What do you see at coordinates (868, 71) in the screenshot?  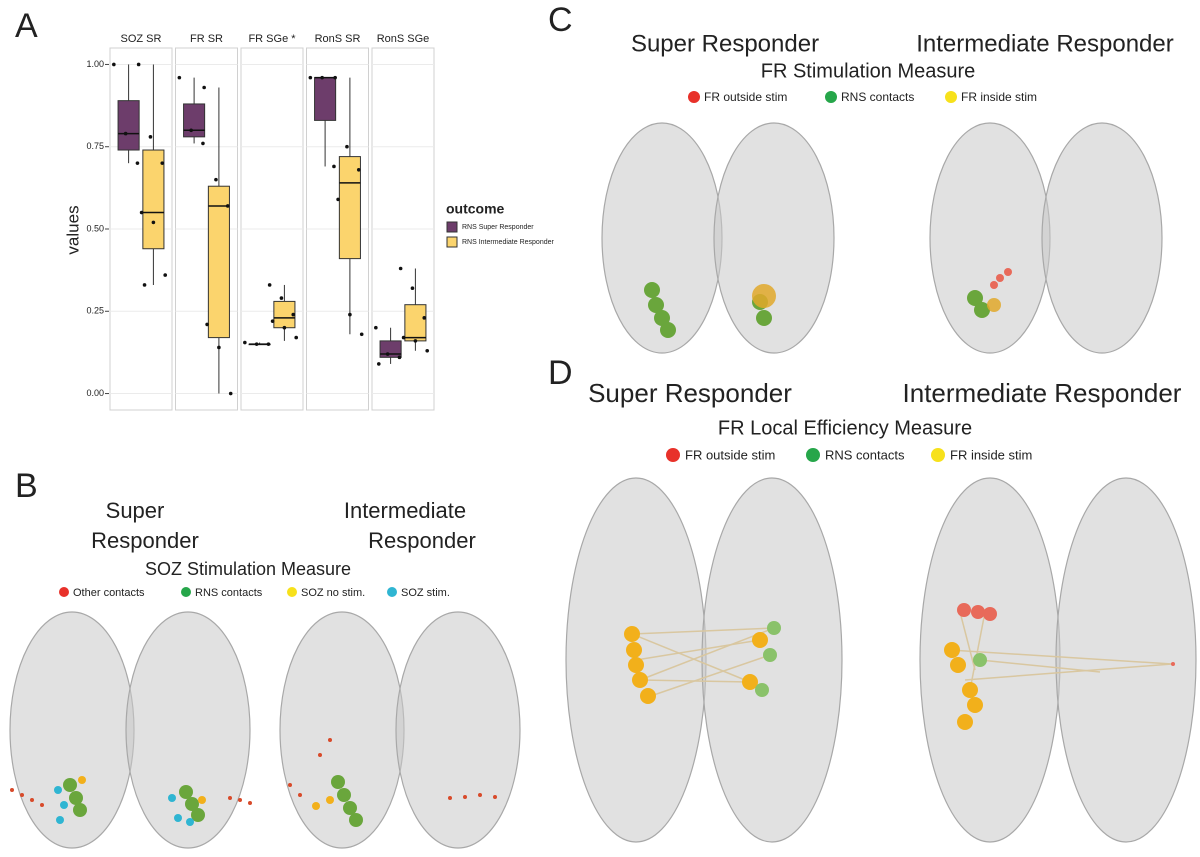 I see `subtitle: FR Stimulation Measure` at bounding box center [868, 71].